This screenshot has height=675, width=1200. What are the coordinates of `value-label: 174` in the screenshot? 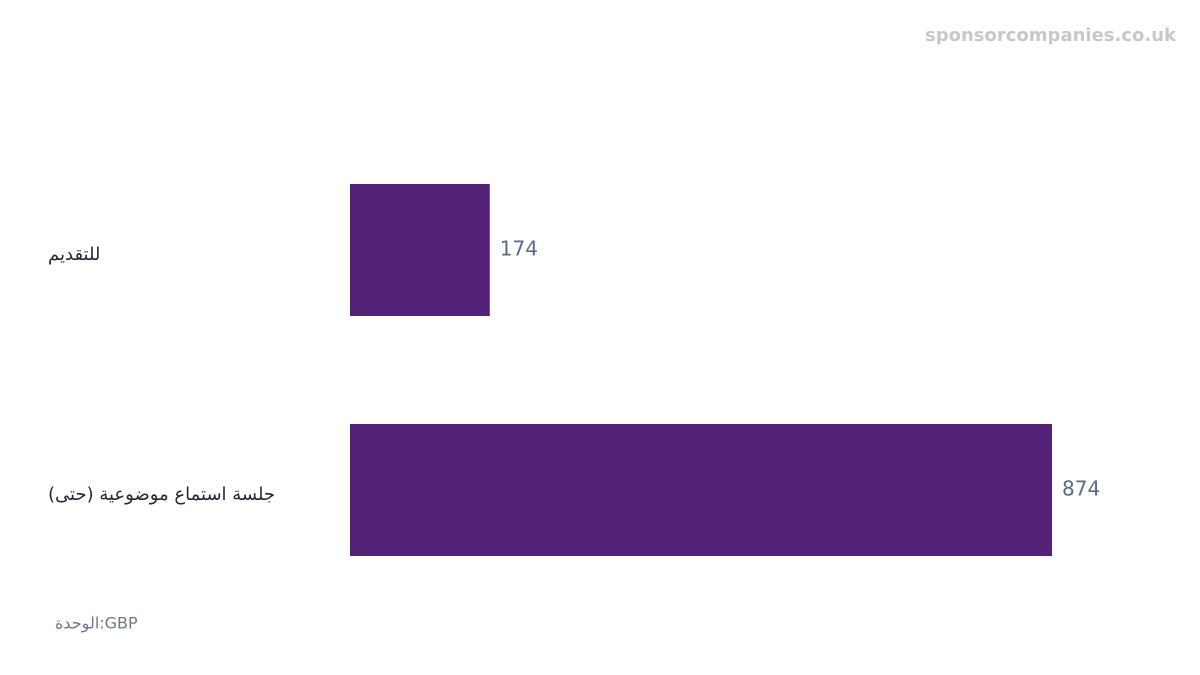 It's located at (519, 249).